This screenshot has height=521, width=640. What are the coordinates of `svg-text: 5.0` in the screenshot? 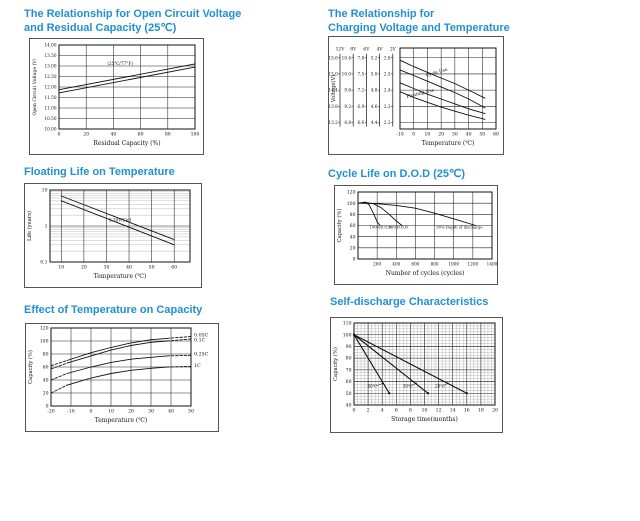 It's located at (374, 74).